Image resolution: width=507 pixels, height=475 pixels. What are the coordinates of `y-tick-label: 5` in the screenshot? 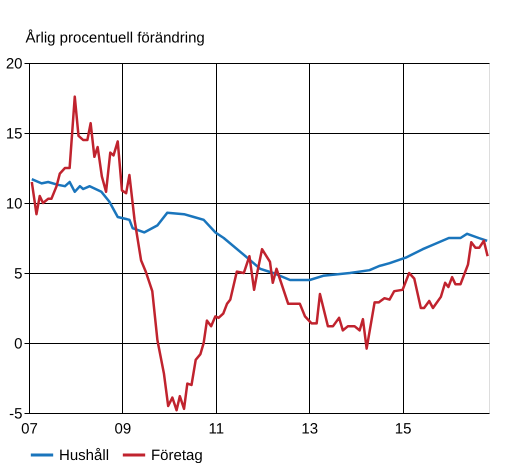 It's located at (18, 274).